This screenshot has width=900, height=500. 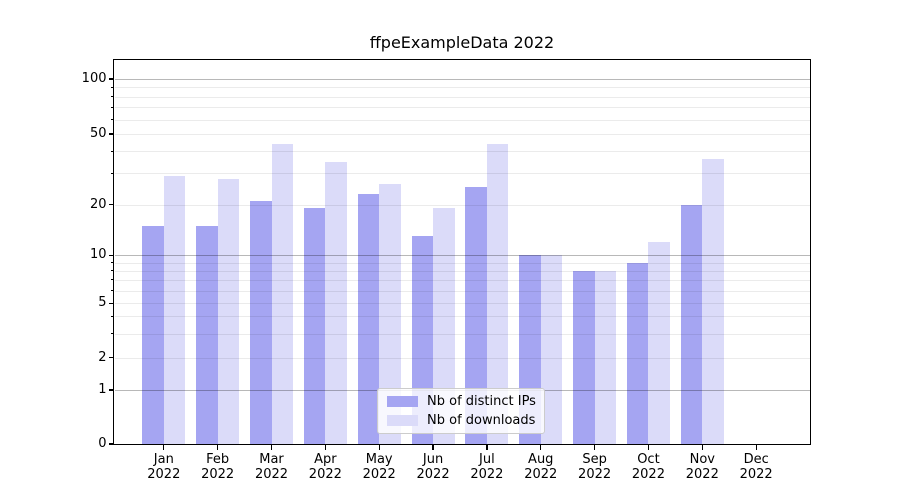 I want to click on x-tick-label: Mar 2022, so click(x=271, y=467).